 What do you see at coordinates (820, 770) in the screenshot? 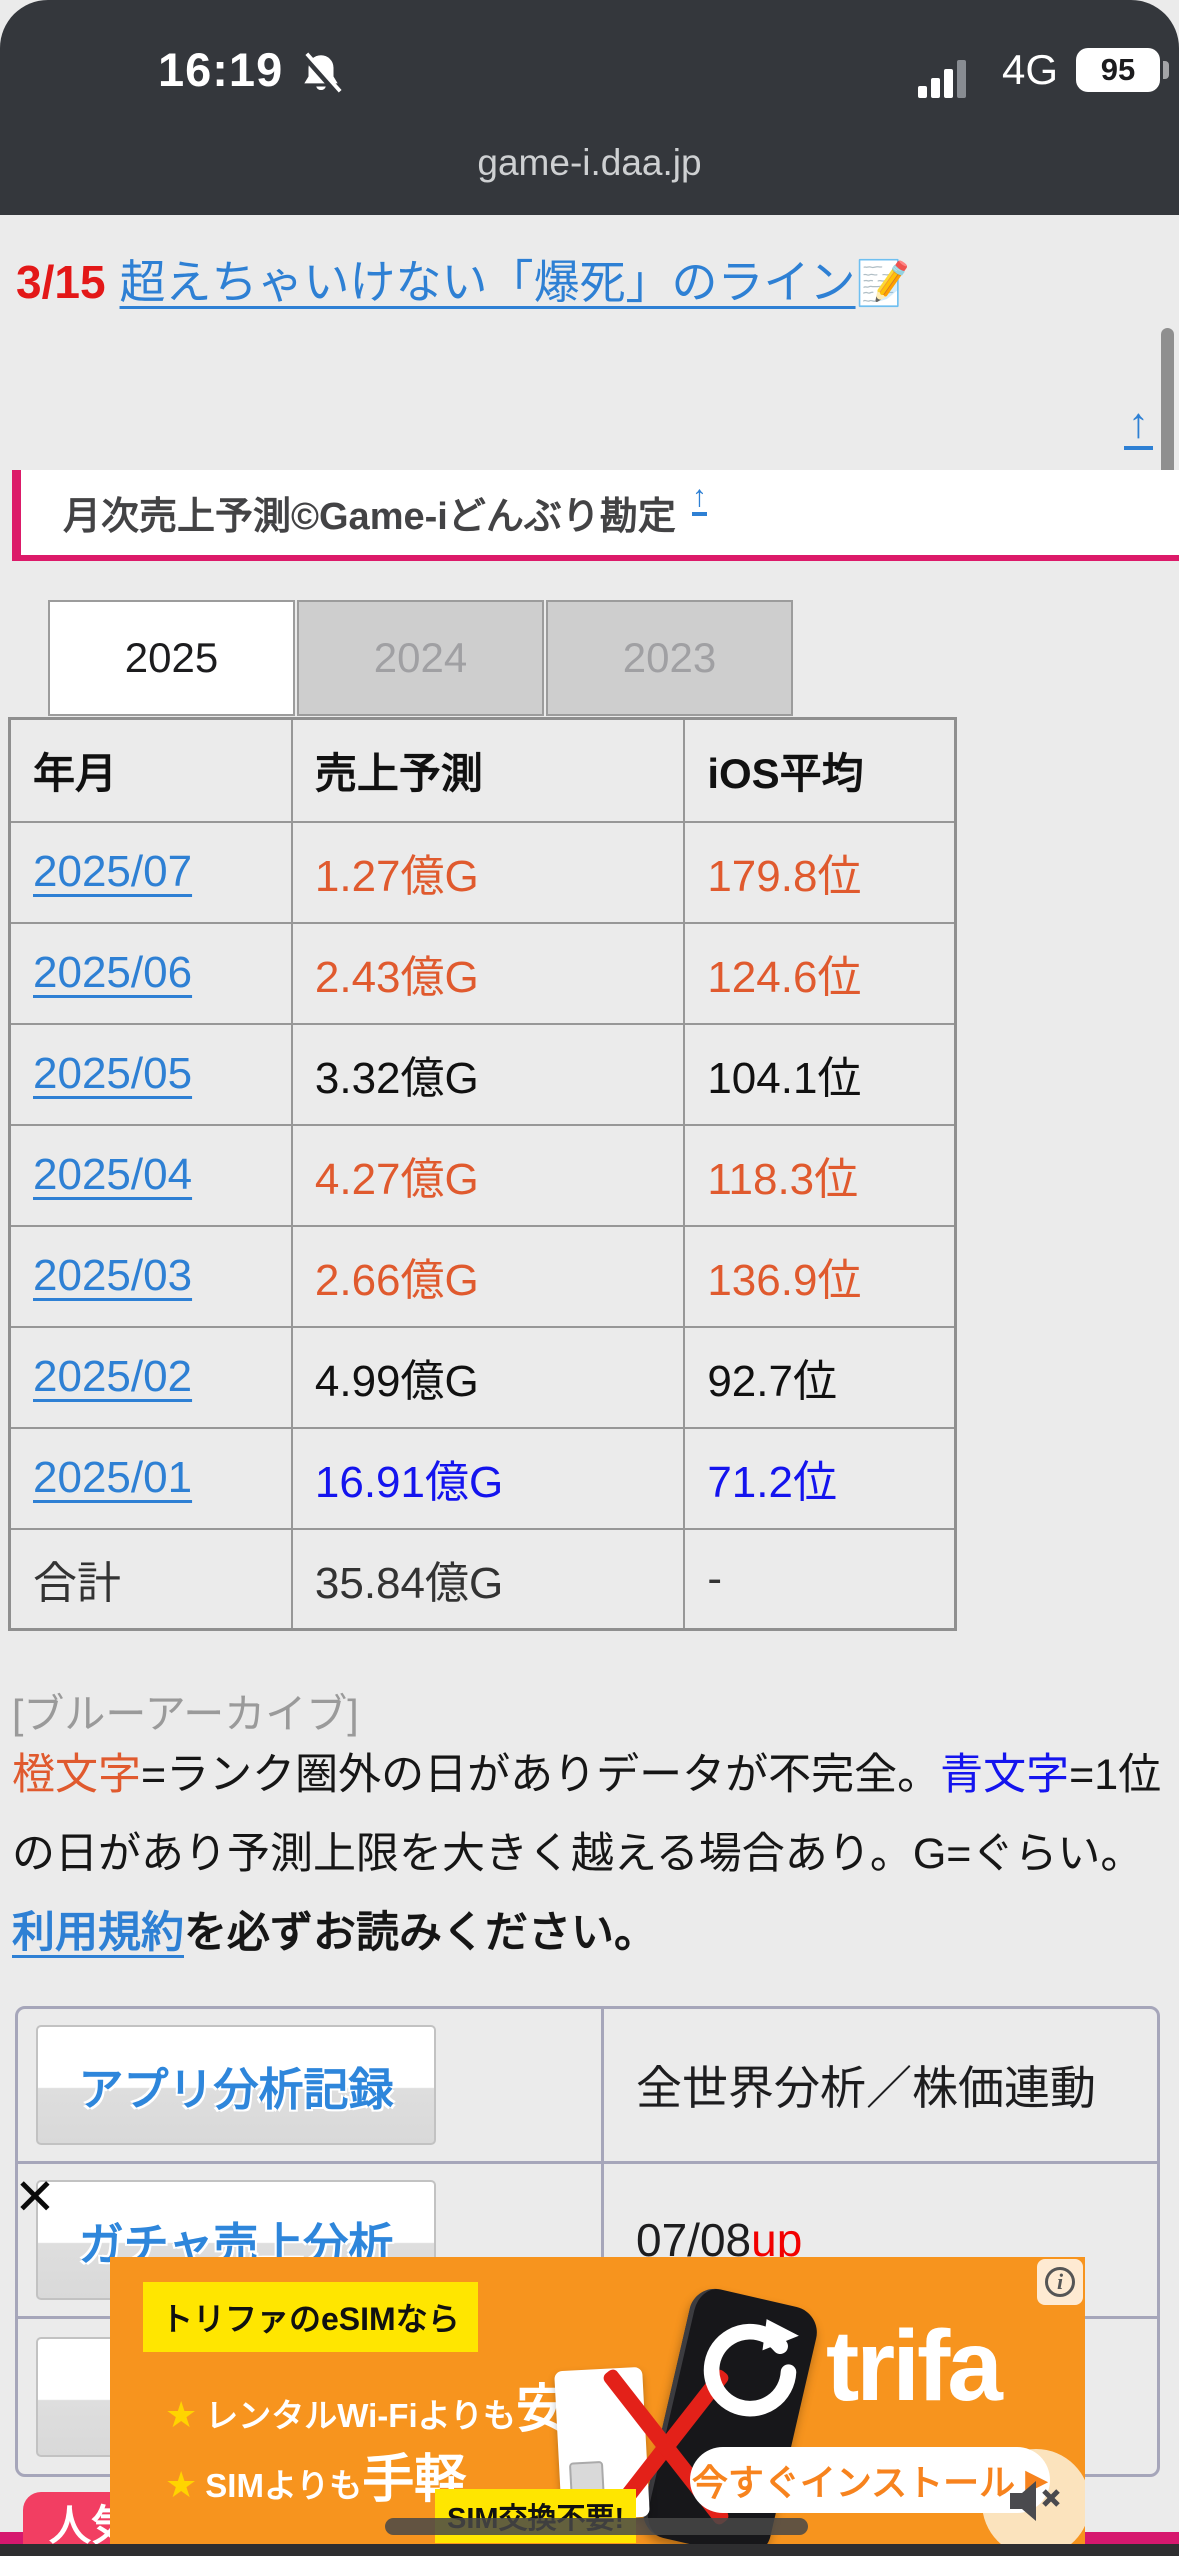
I see `col-header-rank: iOS平均` at bounding box center [820, 770].